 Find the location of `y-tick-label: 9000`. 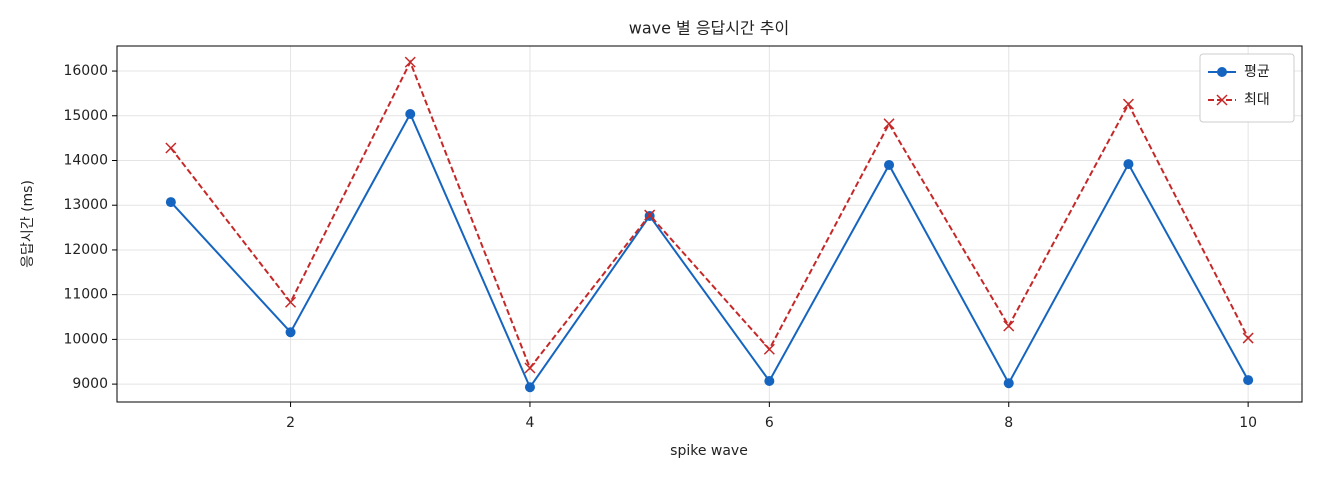

y-tick-label: 9000 is located at coordinates (90, 384).